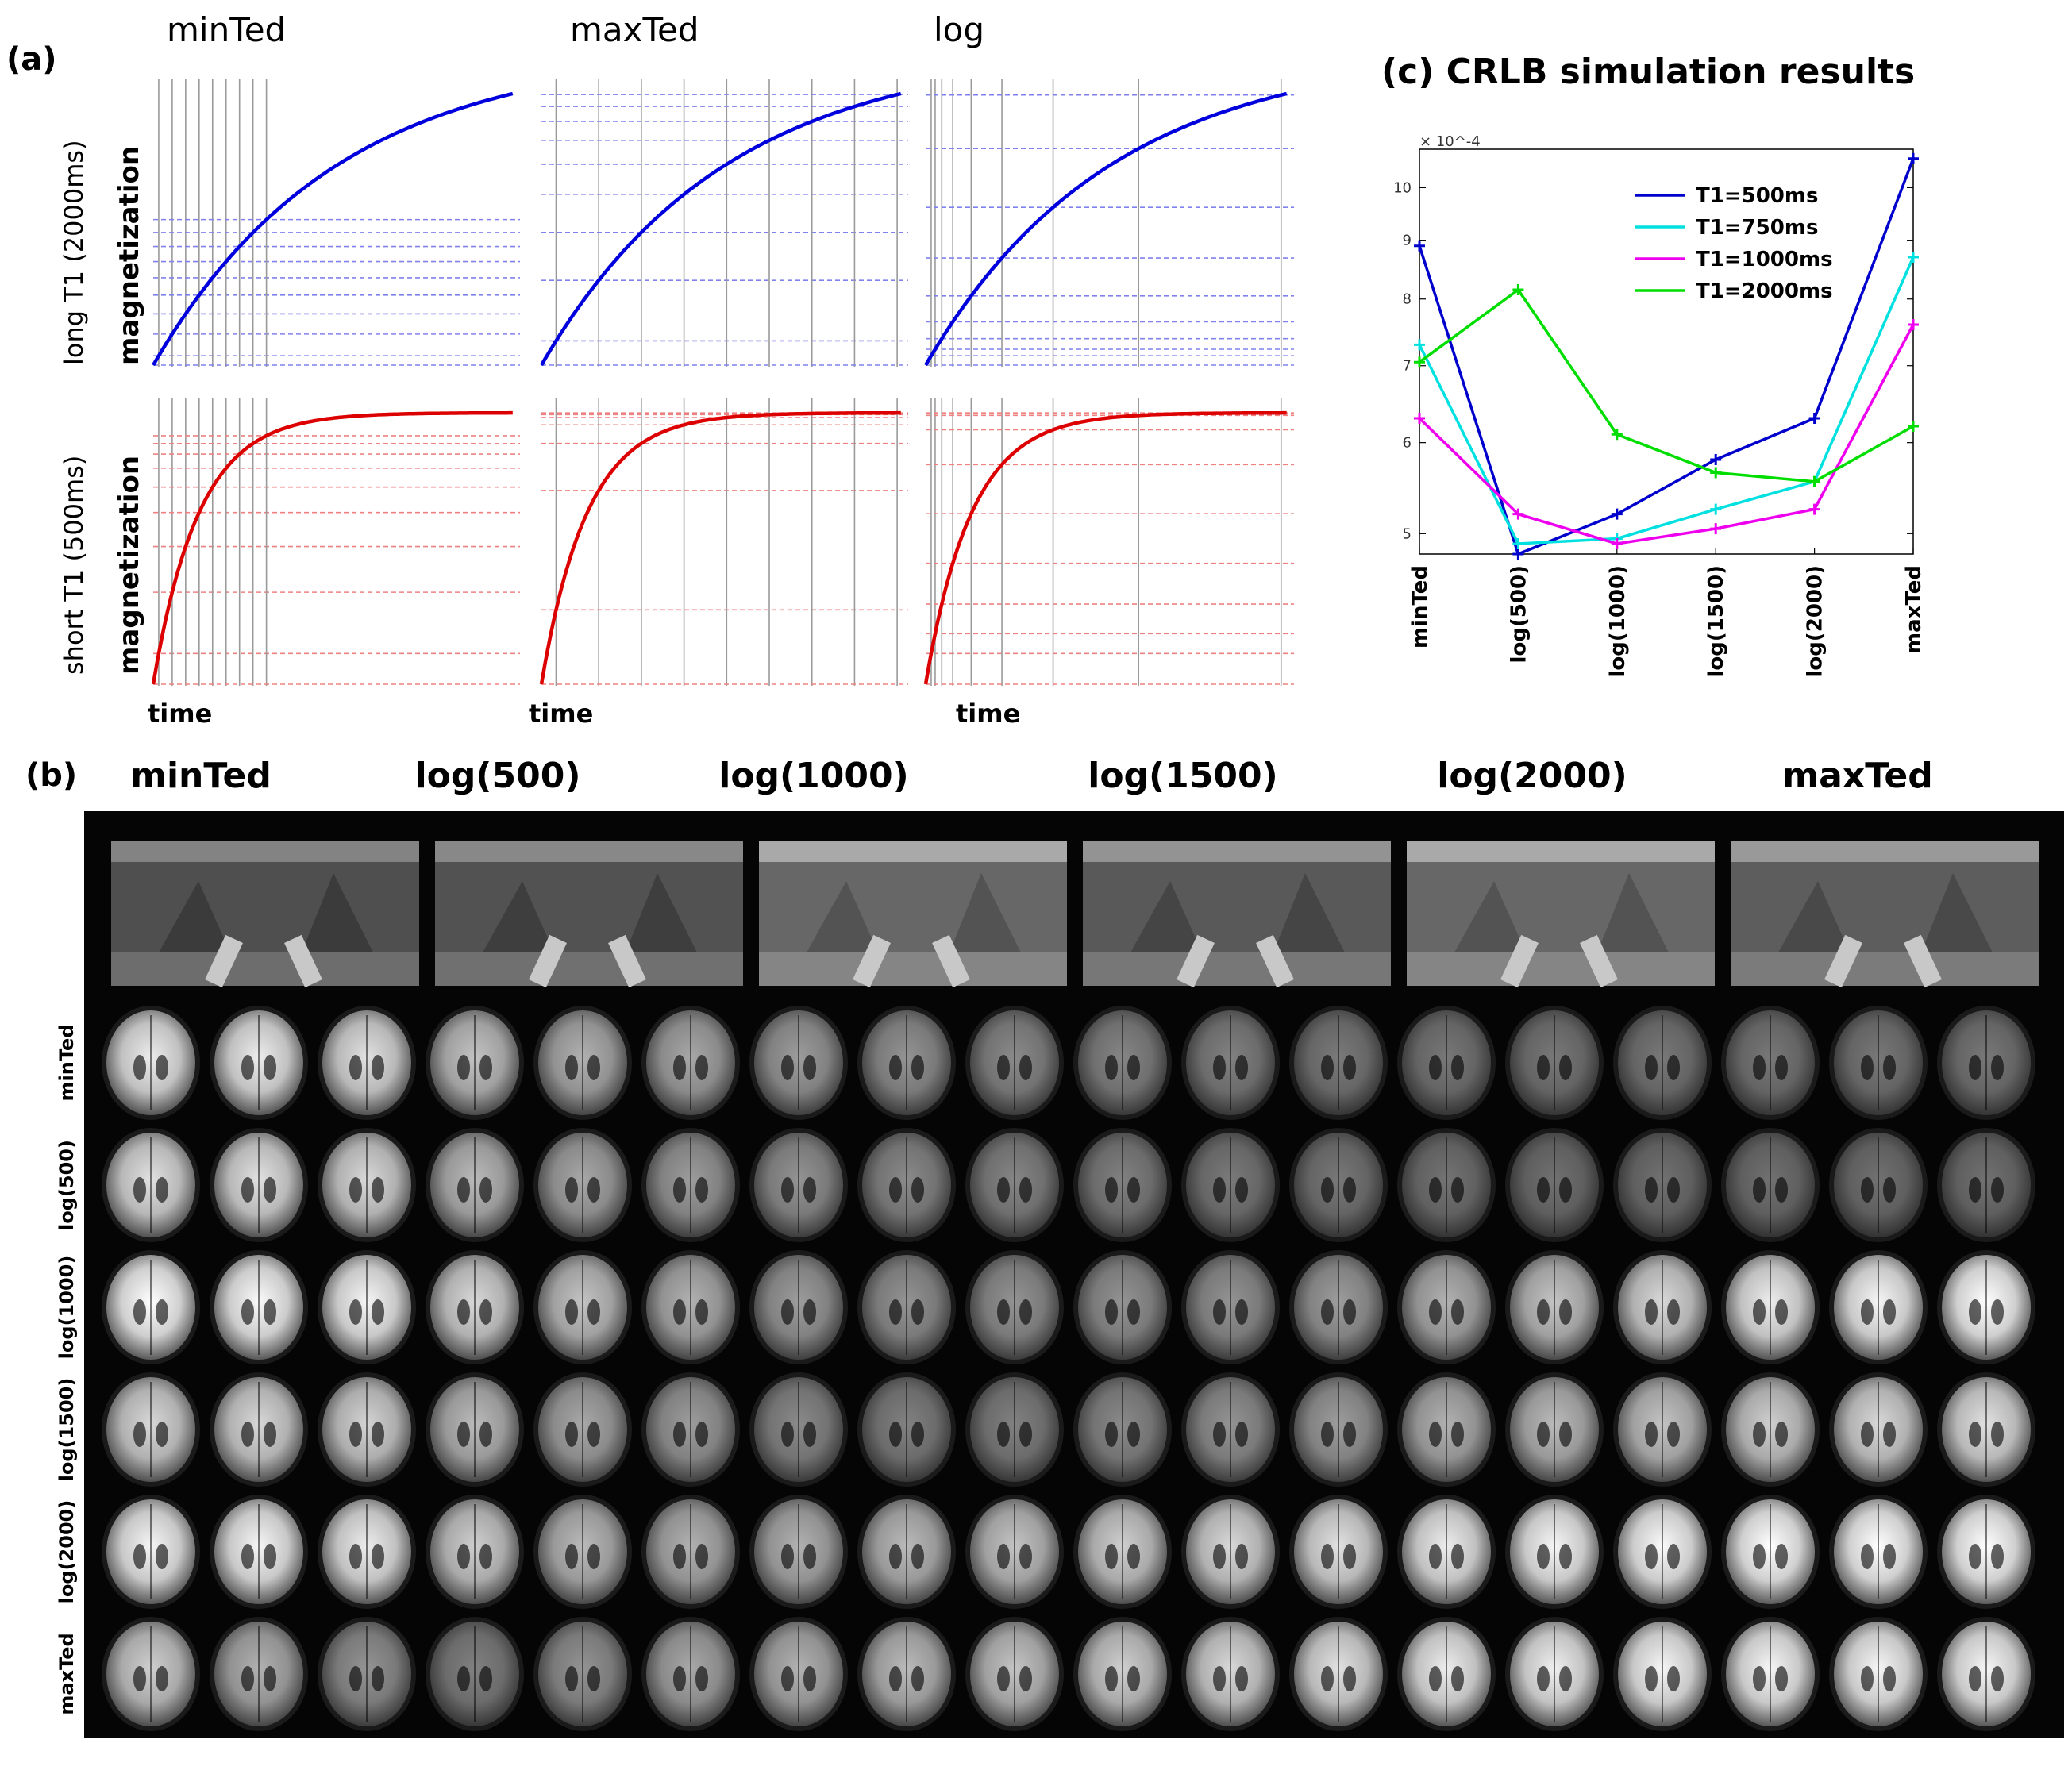  I want to click on y-tick-label: 10, so click(1402, 187).